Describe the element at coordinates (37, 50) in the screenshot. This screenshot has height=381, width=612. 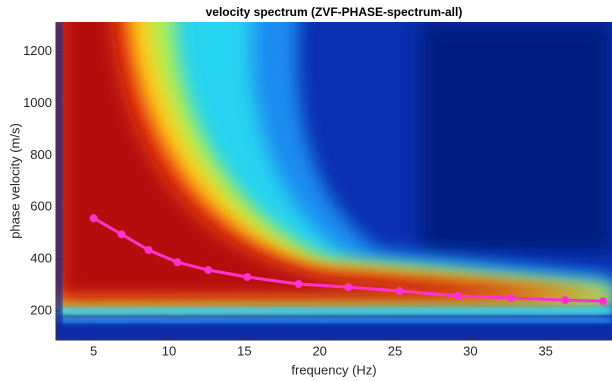
I see `y-tick-label: 1200` at that location.